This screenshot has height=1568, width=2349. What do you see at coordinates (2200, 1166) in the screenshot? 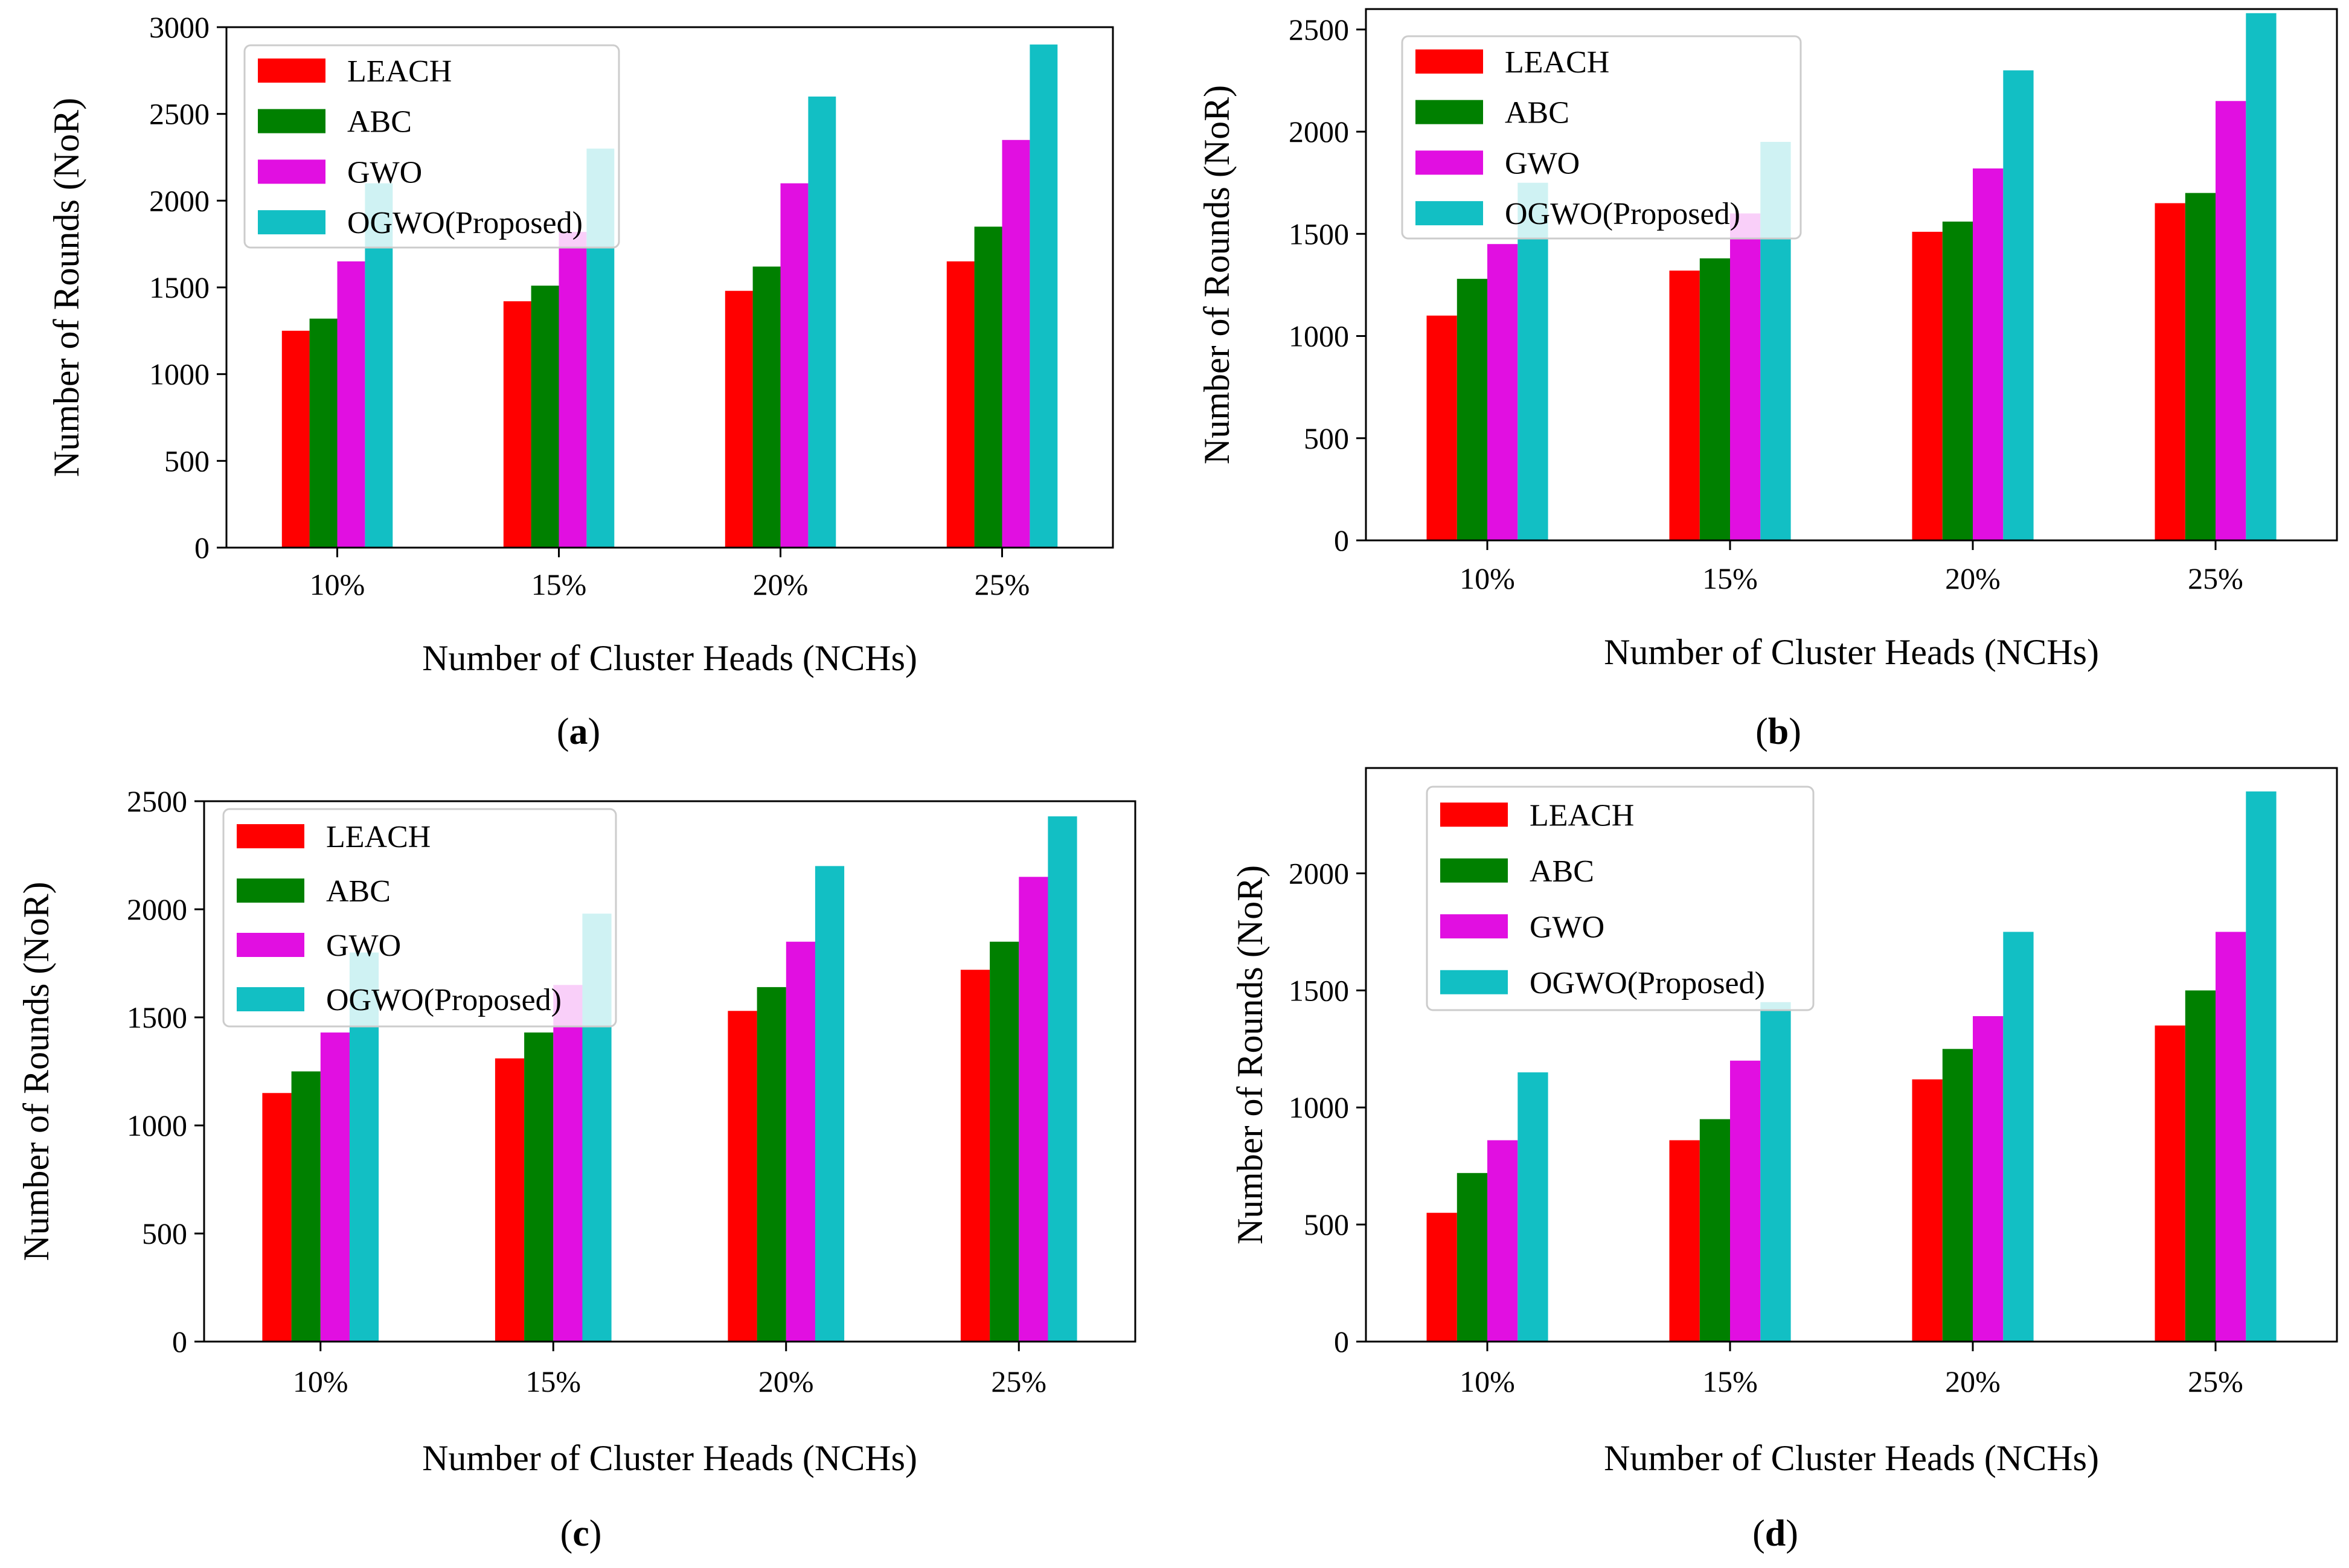
I see `bar-d-abc-25pct` at bounding box center [2200, 1166].